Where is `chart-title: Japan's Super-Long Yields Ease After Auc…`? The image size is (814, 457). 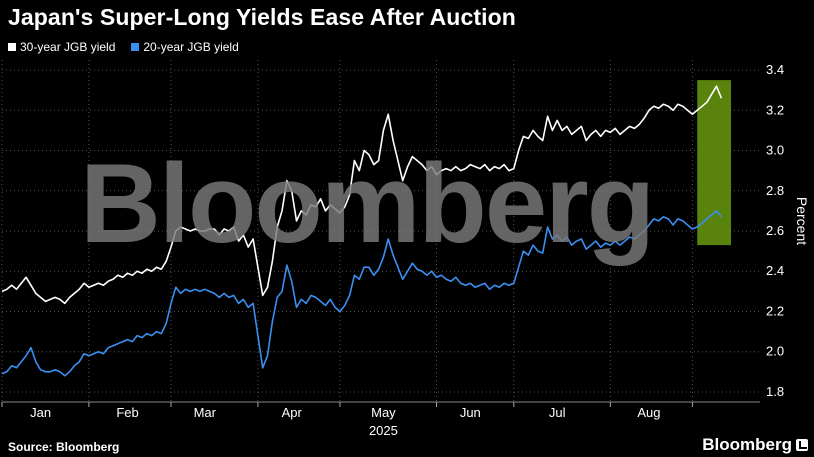 chart-title: Japan's Super-Long Yields Ease After Auc… is located at coordinates (262, 17).